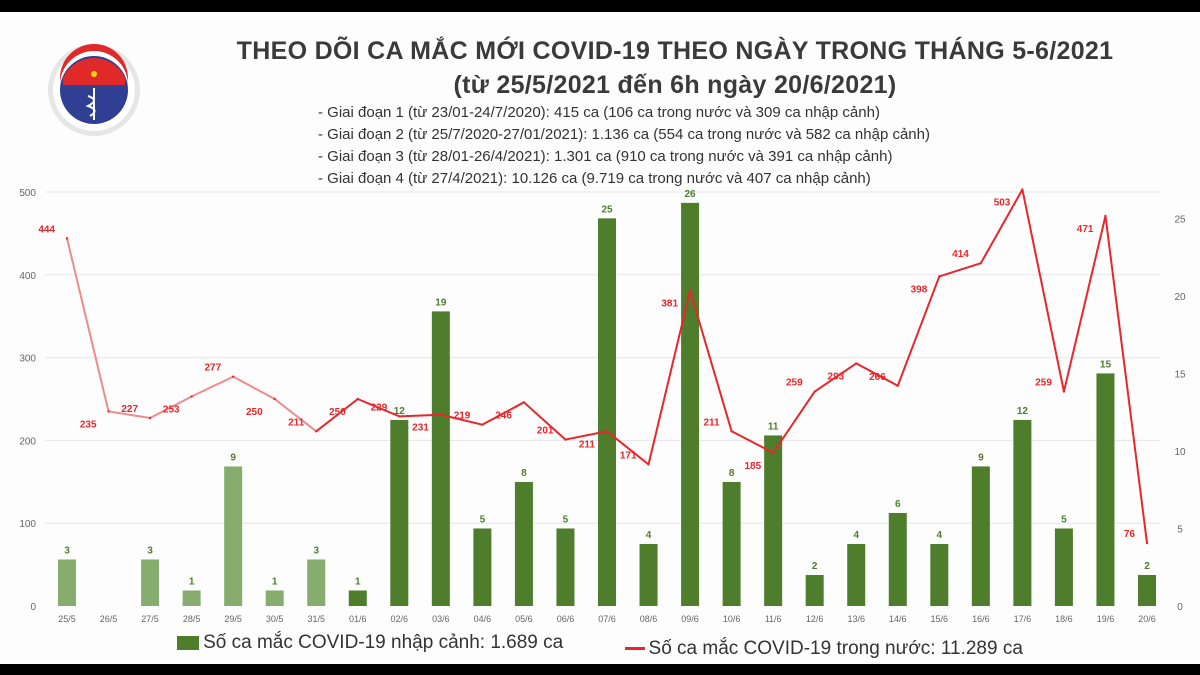  Describe the element at coordinates (1023, 411) in the screenshot. I see `bar-data-label: 12` at that location.